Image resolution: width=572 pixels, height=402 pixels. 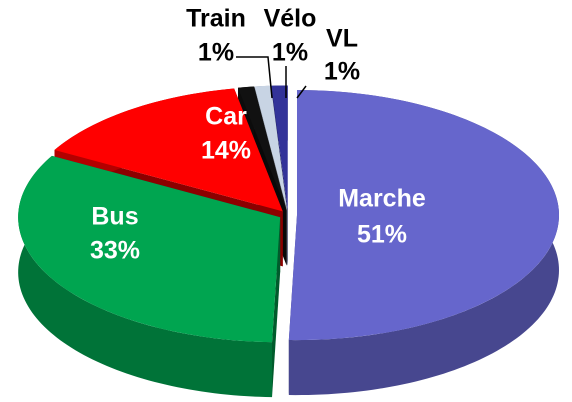 What do you see at coordinates (342, 39) in the screenshot?
I see `slice-label: VL` at bounding box center [342, 39].